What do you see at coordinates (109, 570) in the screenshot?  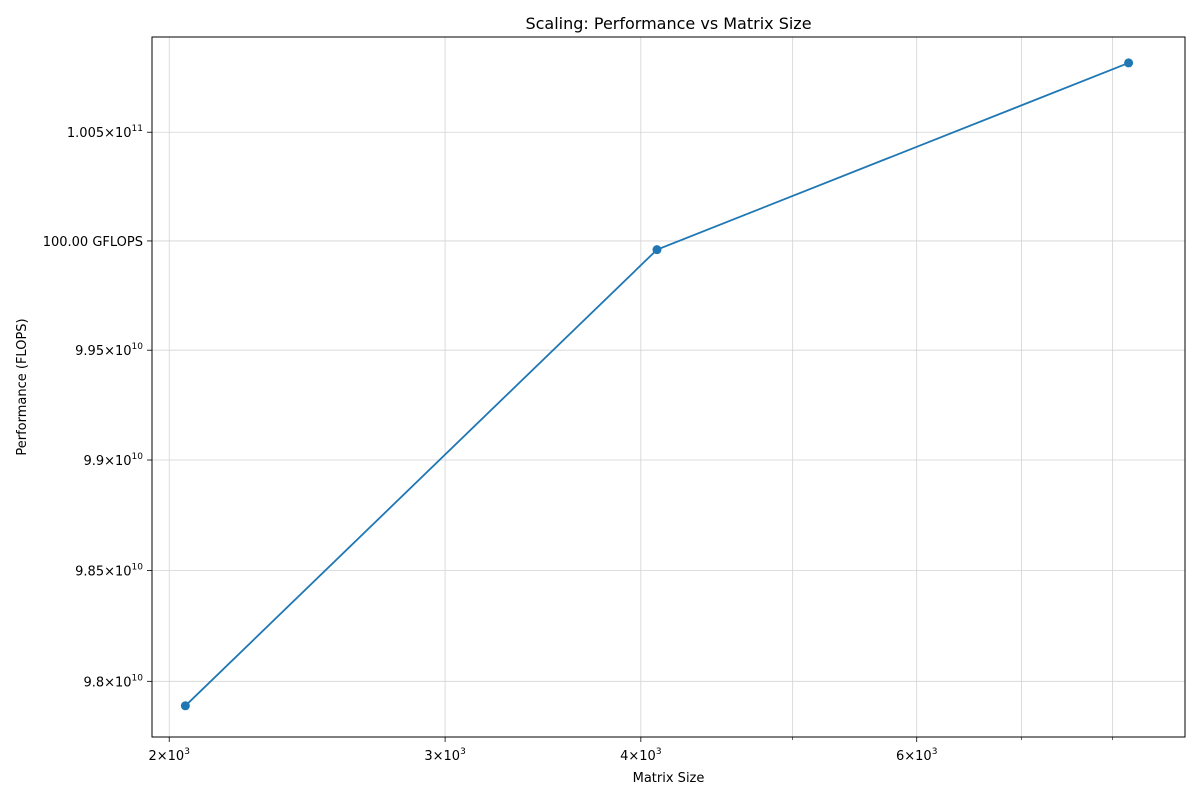 I see `y-tick-label: 9.85×1010` at bounding box center [109, 570].